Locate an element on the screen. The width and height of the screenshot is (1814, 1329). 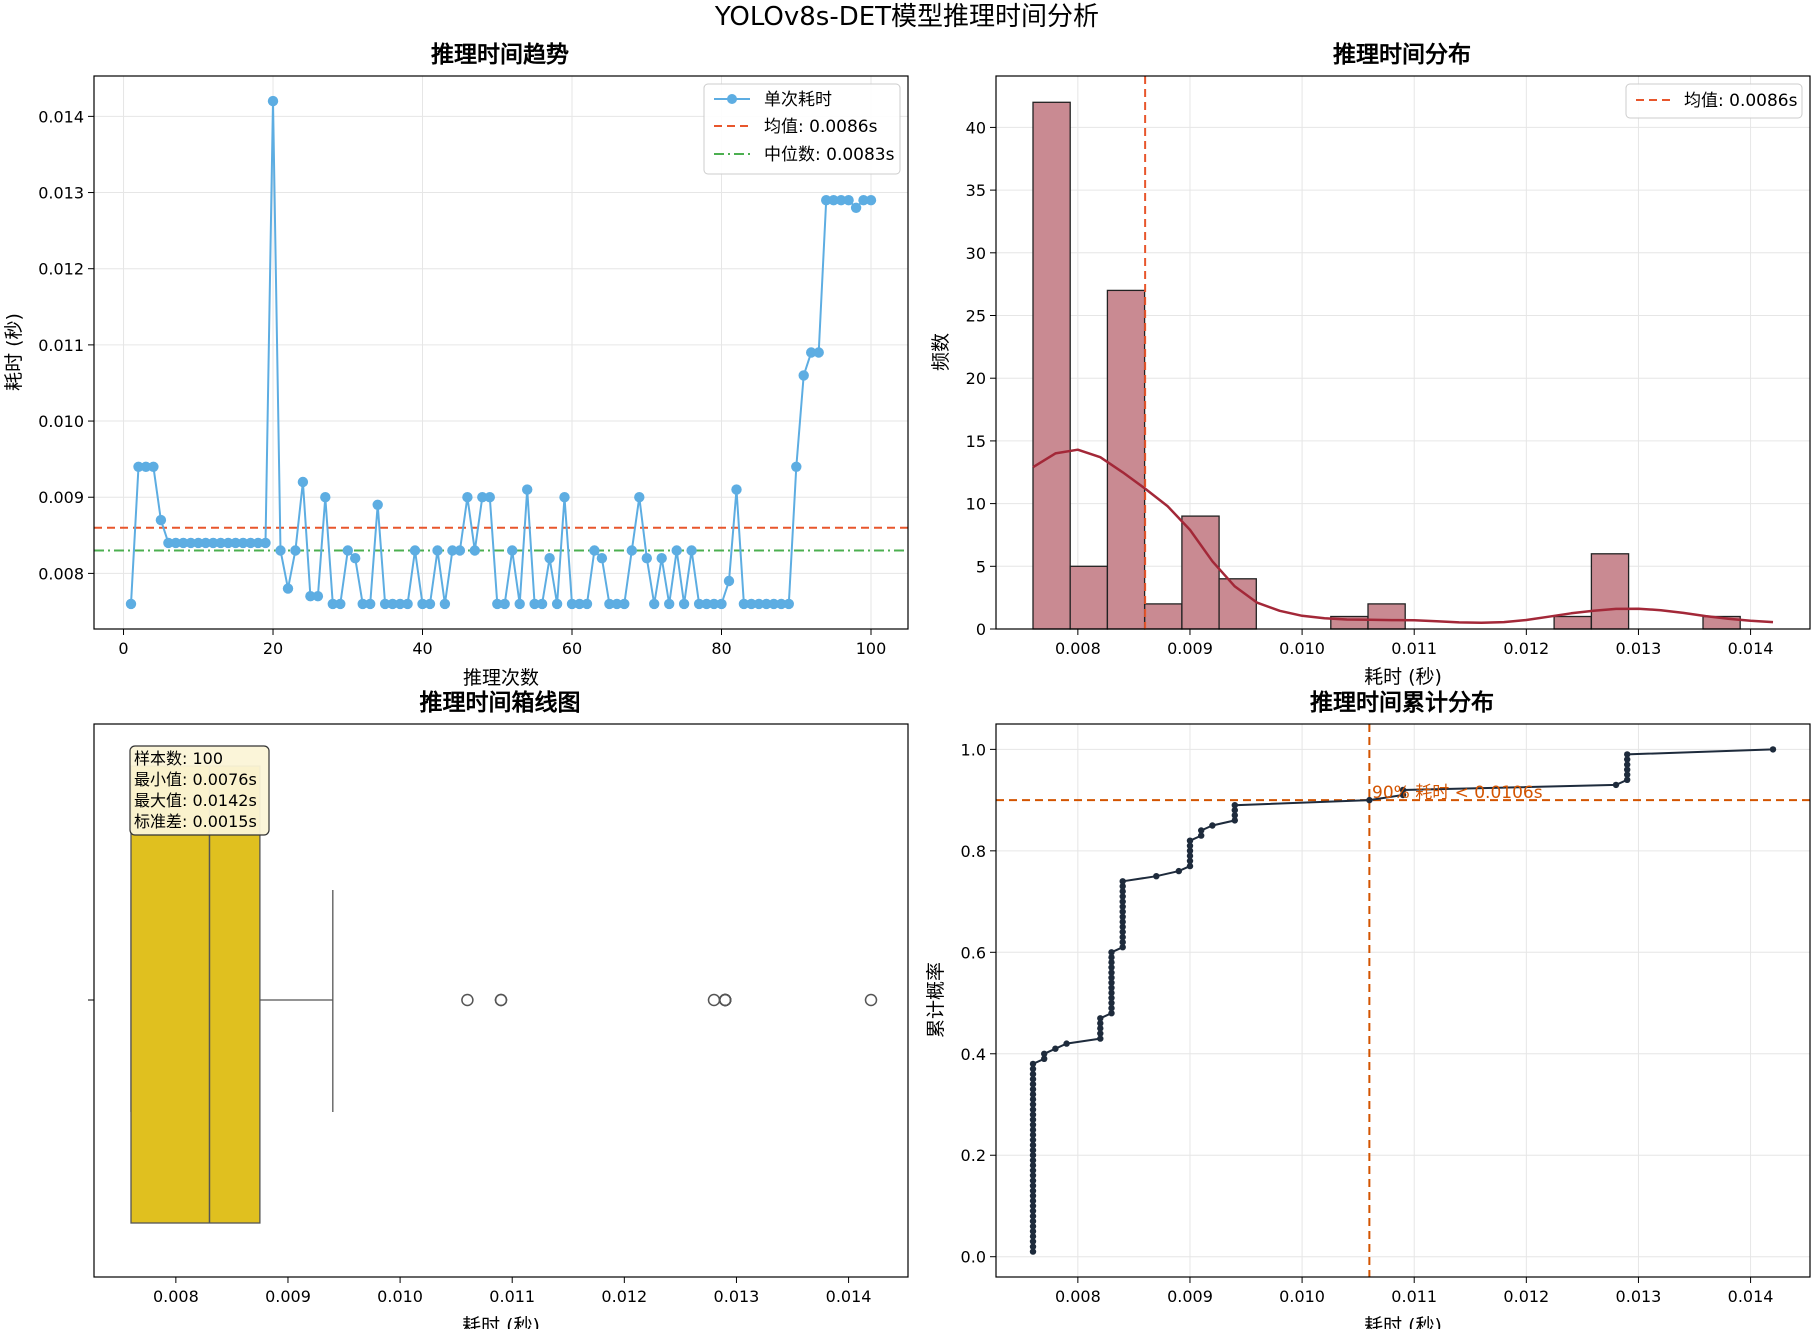
cdf-ytick-label: 1.0 is located at coordinates (973, 749).